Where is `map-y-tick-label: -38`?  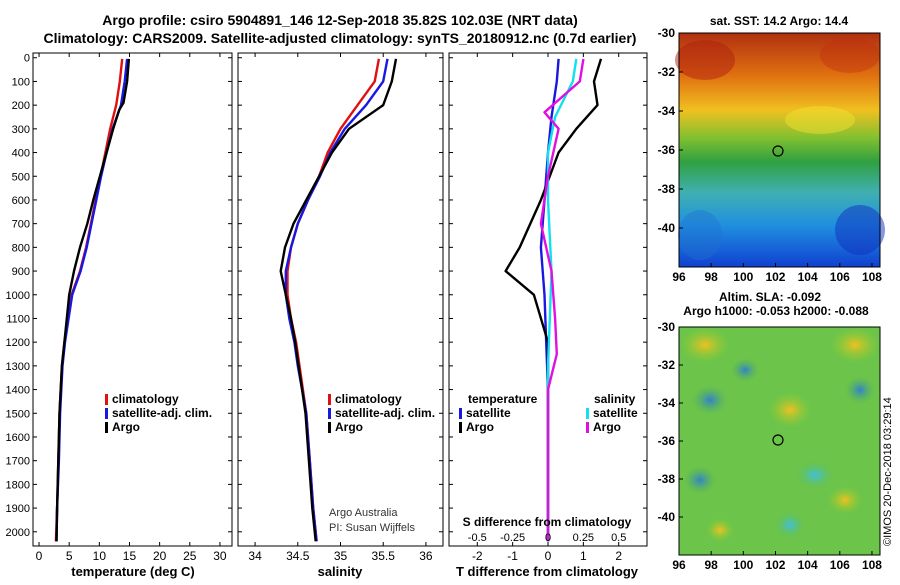
map-y-tick-label: -38 is located at coordinates (667, 189).